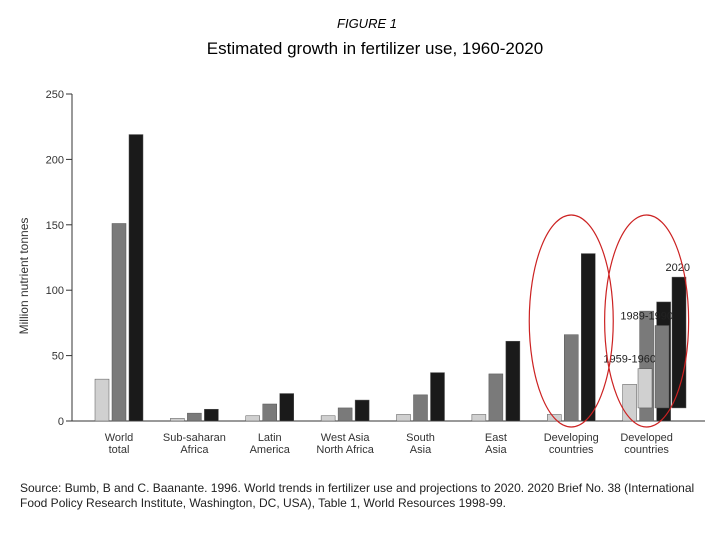  Describe the element at coordinates (270, 450) in the screenshot. I see `x-tick-label: America` at that location.